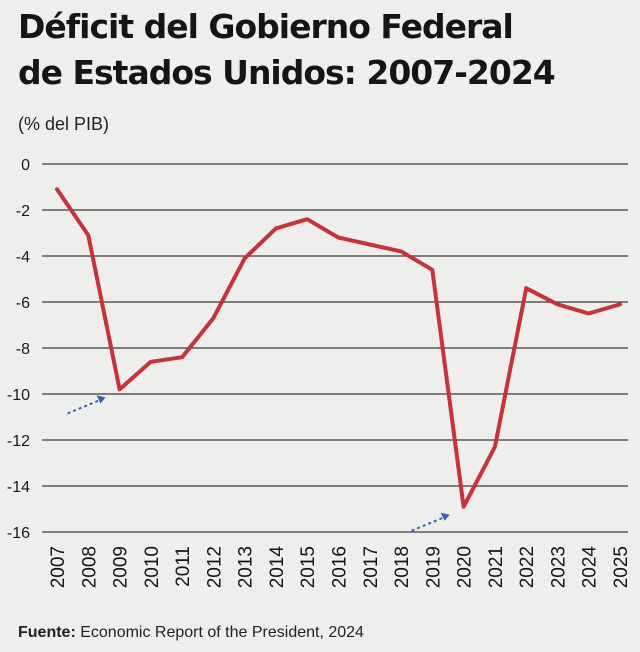 This screenshot has height=652, width=640. Describe the element at coordinates (277, 567) in the screenshot. I see `x-tick-label: 2014` at that location.